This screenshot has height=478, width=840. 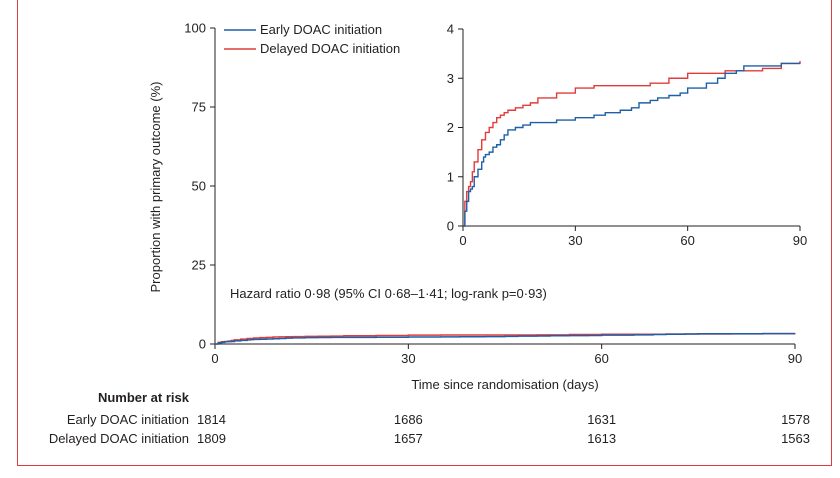 I want to click on inset-x-tick-label: 30, so click(x=575, y=240).